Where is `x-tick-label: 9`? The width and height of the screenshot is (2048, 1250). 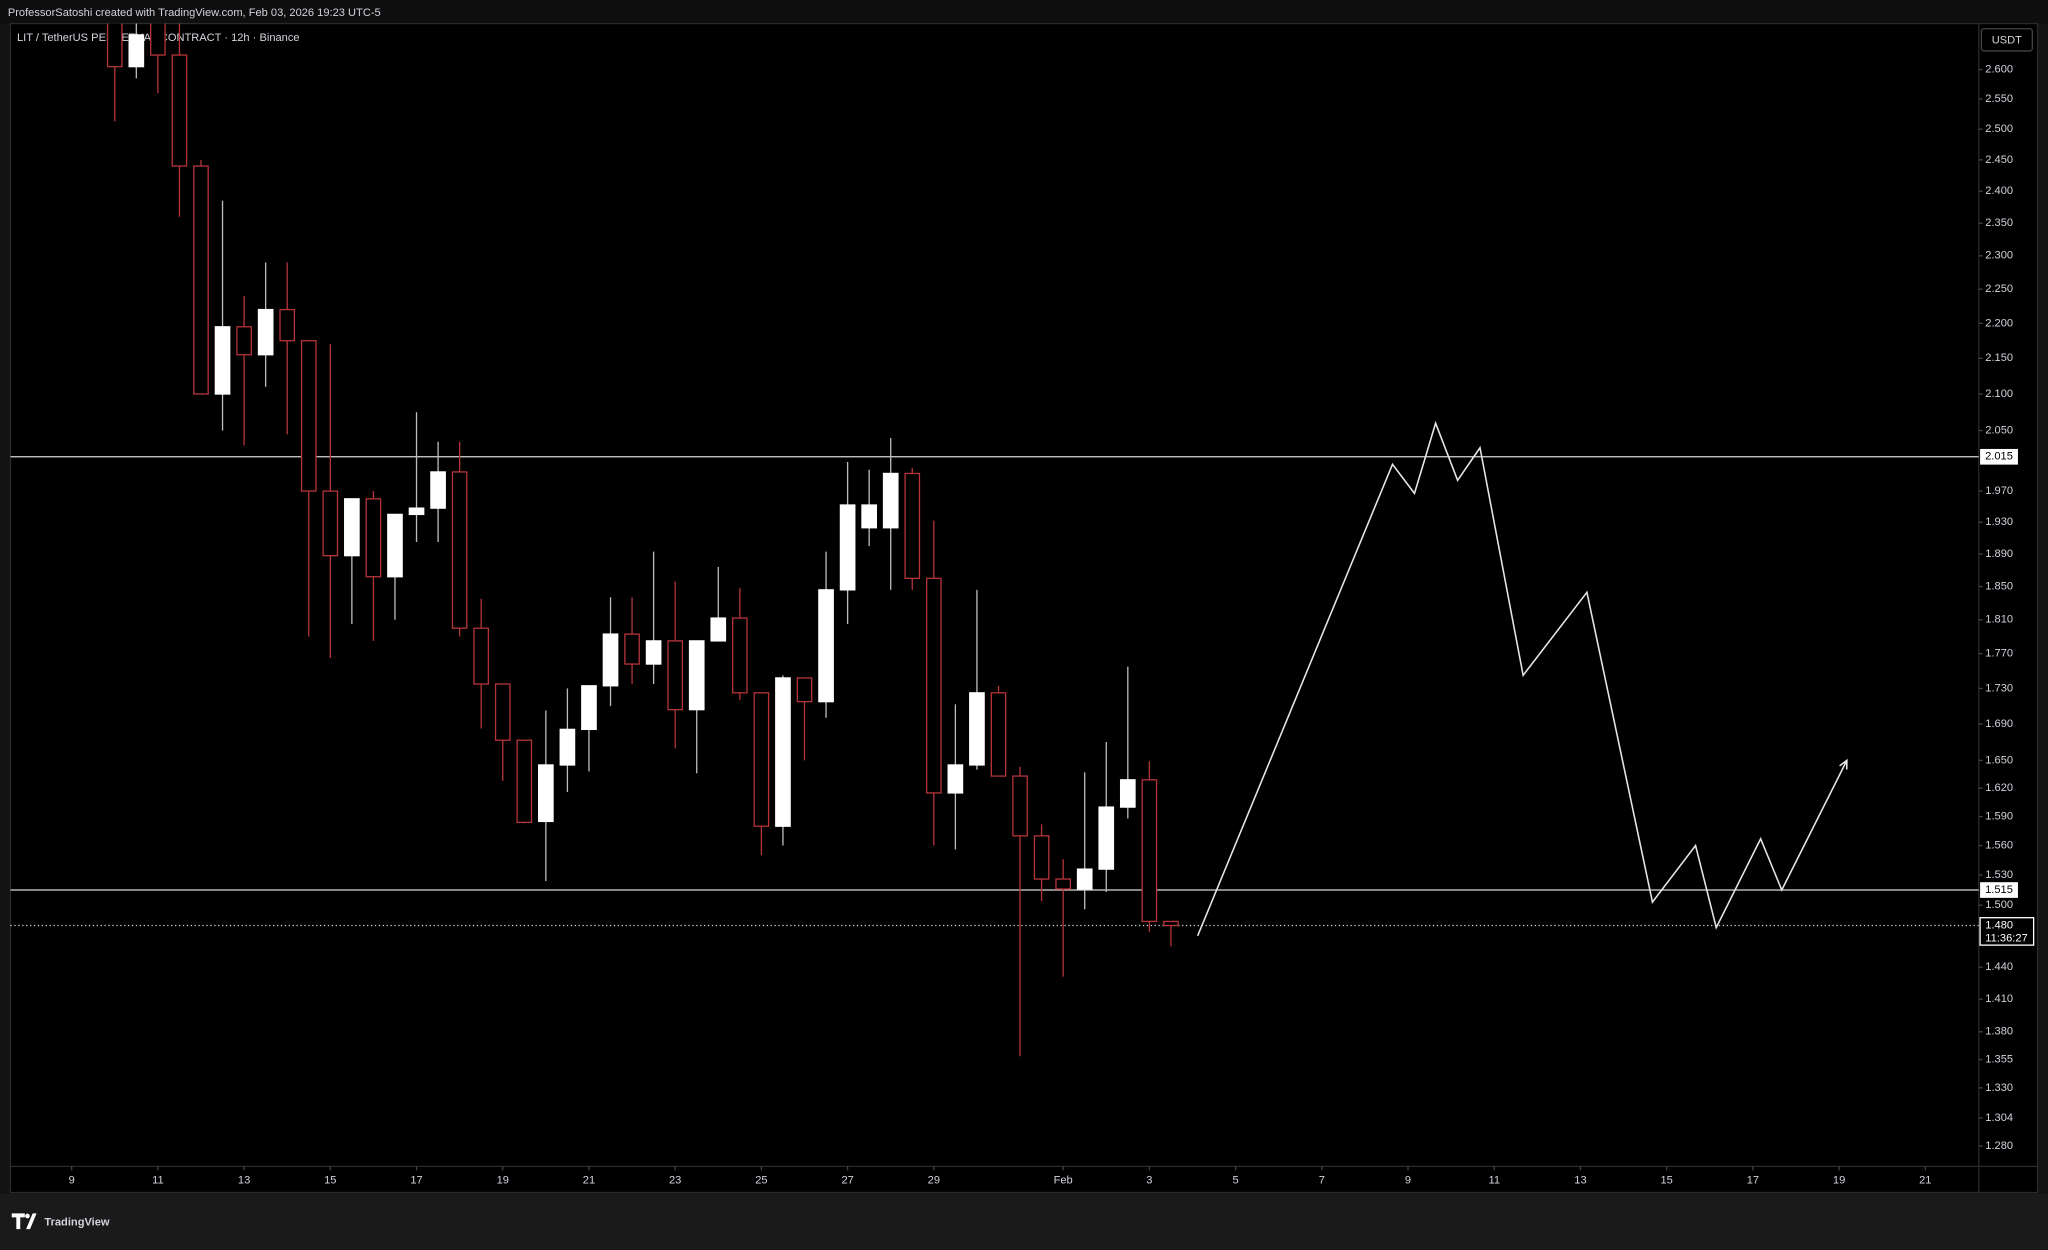 x-tick-label: 9 is located at coordinates (72, 1181).